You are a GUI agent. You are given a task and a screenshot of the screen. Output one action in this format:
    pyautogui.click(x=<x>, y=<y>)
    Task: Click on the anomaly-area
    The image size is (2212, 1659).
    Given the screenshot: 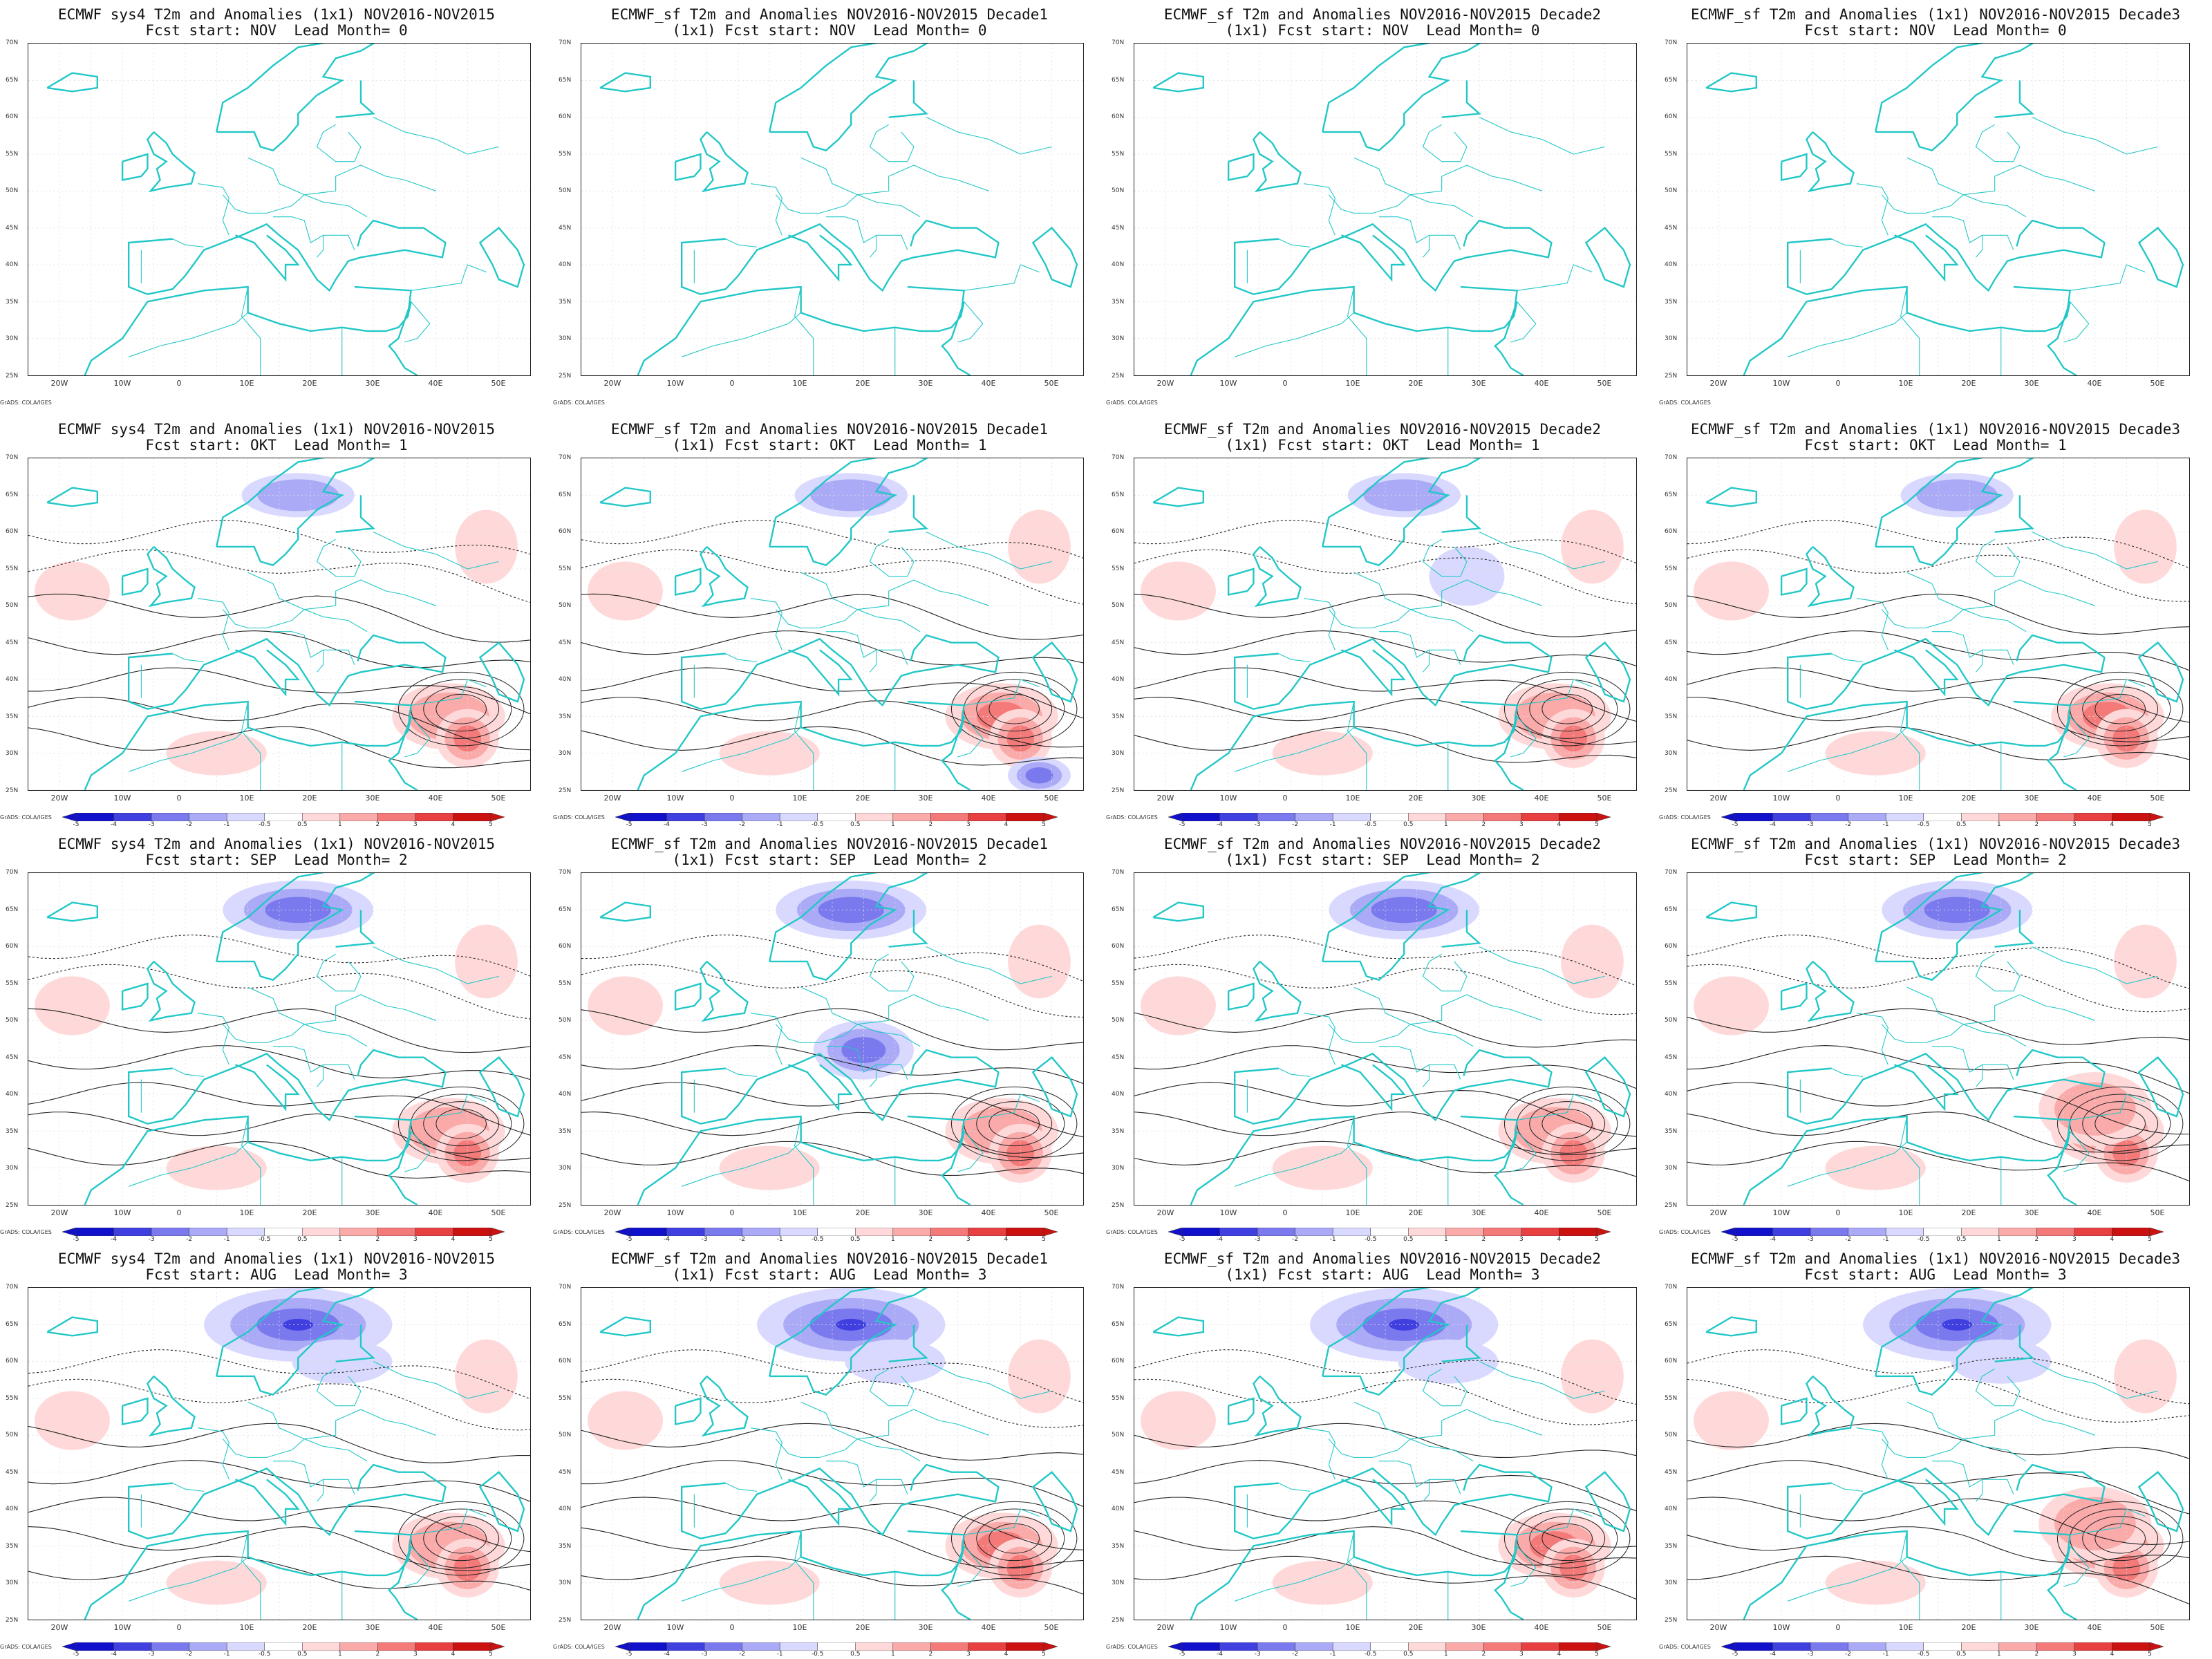 What is the action you would take?
    pyautogui.click(x=72, y=591)
    